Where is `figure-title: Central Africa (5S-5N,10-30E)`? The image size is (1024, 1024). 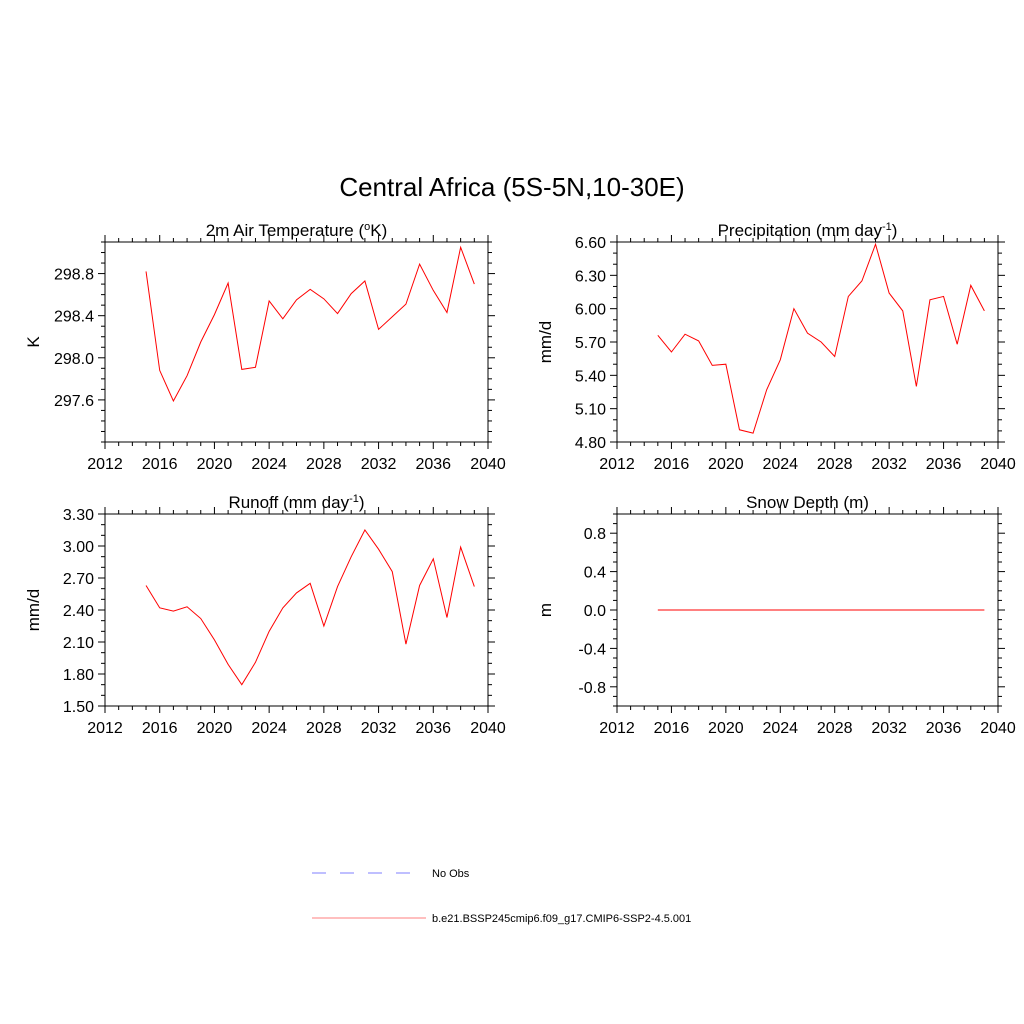
figure-title: Central Africa (5S-5N,10-30E) is located at coordinates (511, 187).